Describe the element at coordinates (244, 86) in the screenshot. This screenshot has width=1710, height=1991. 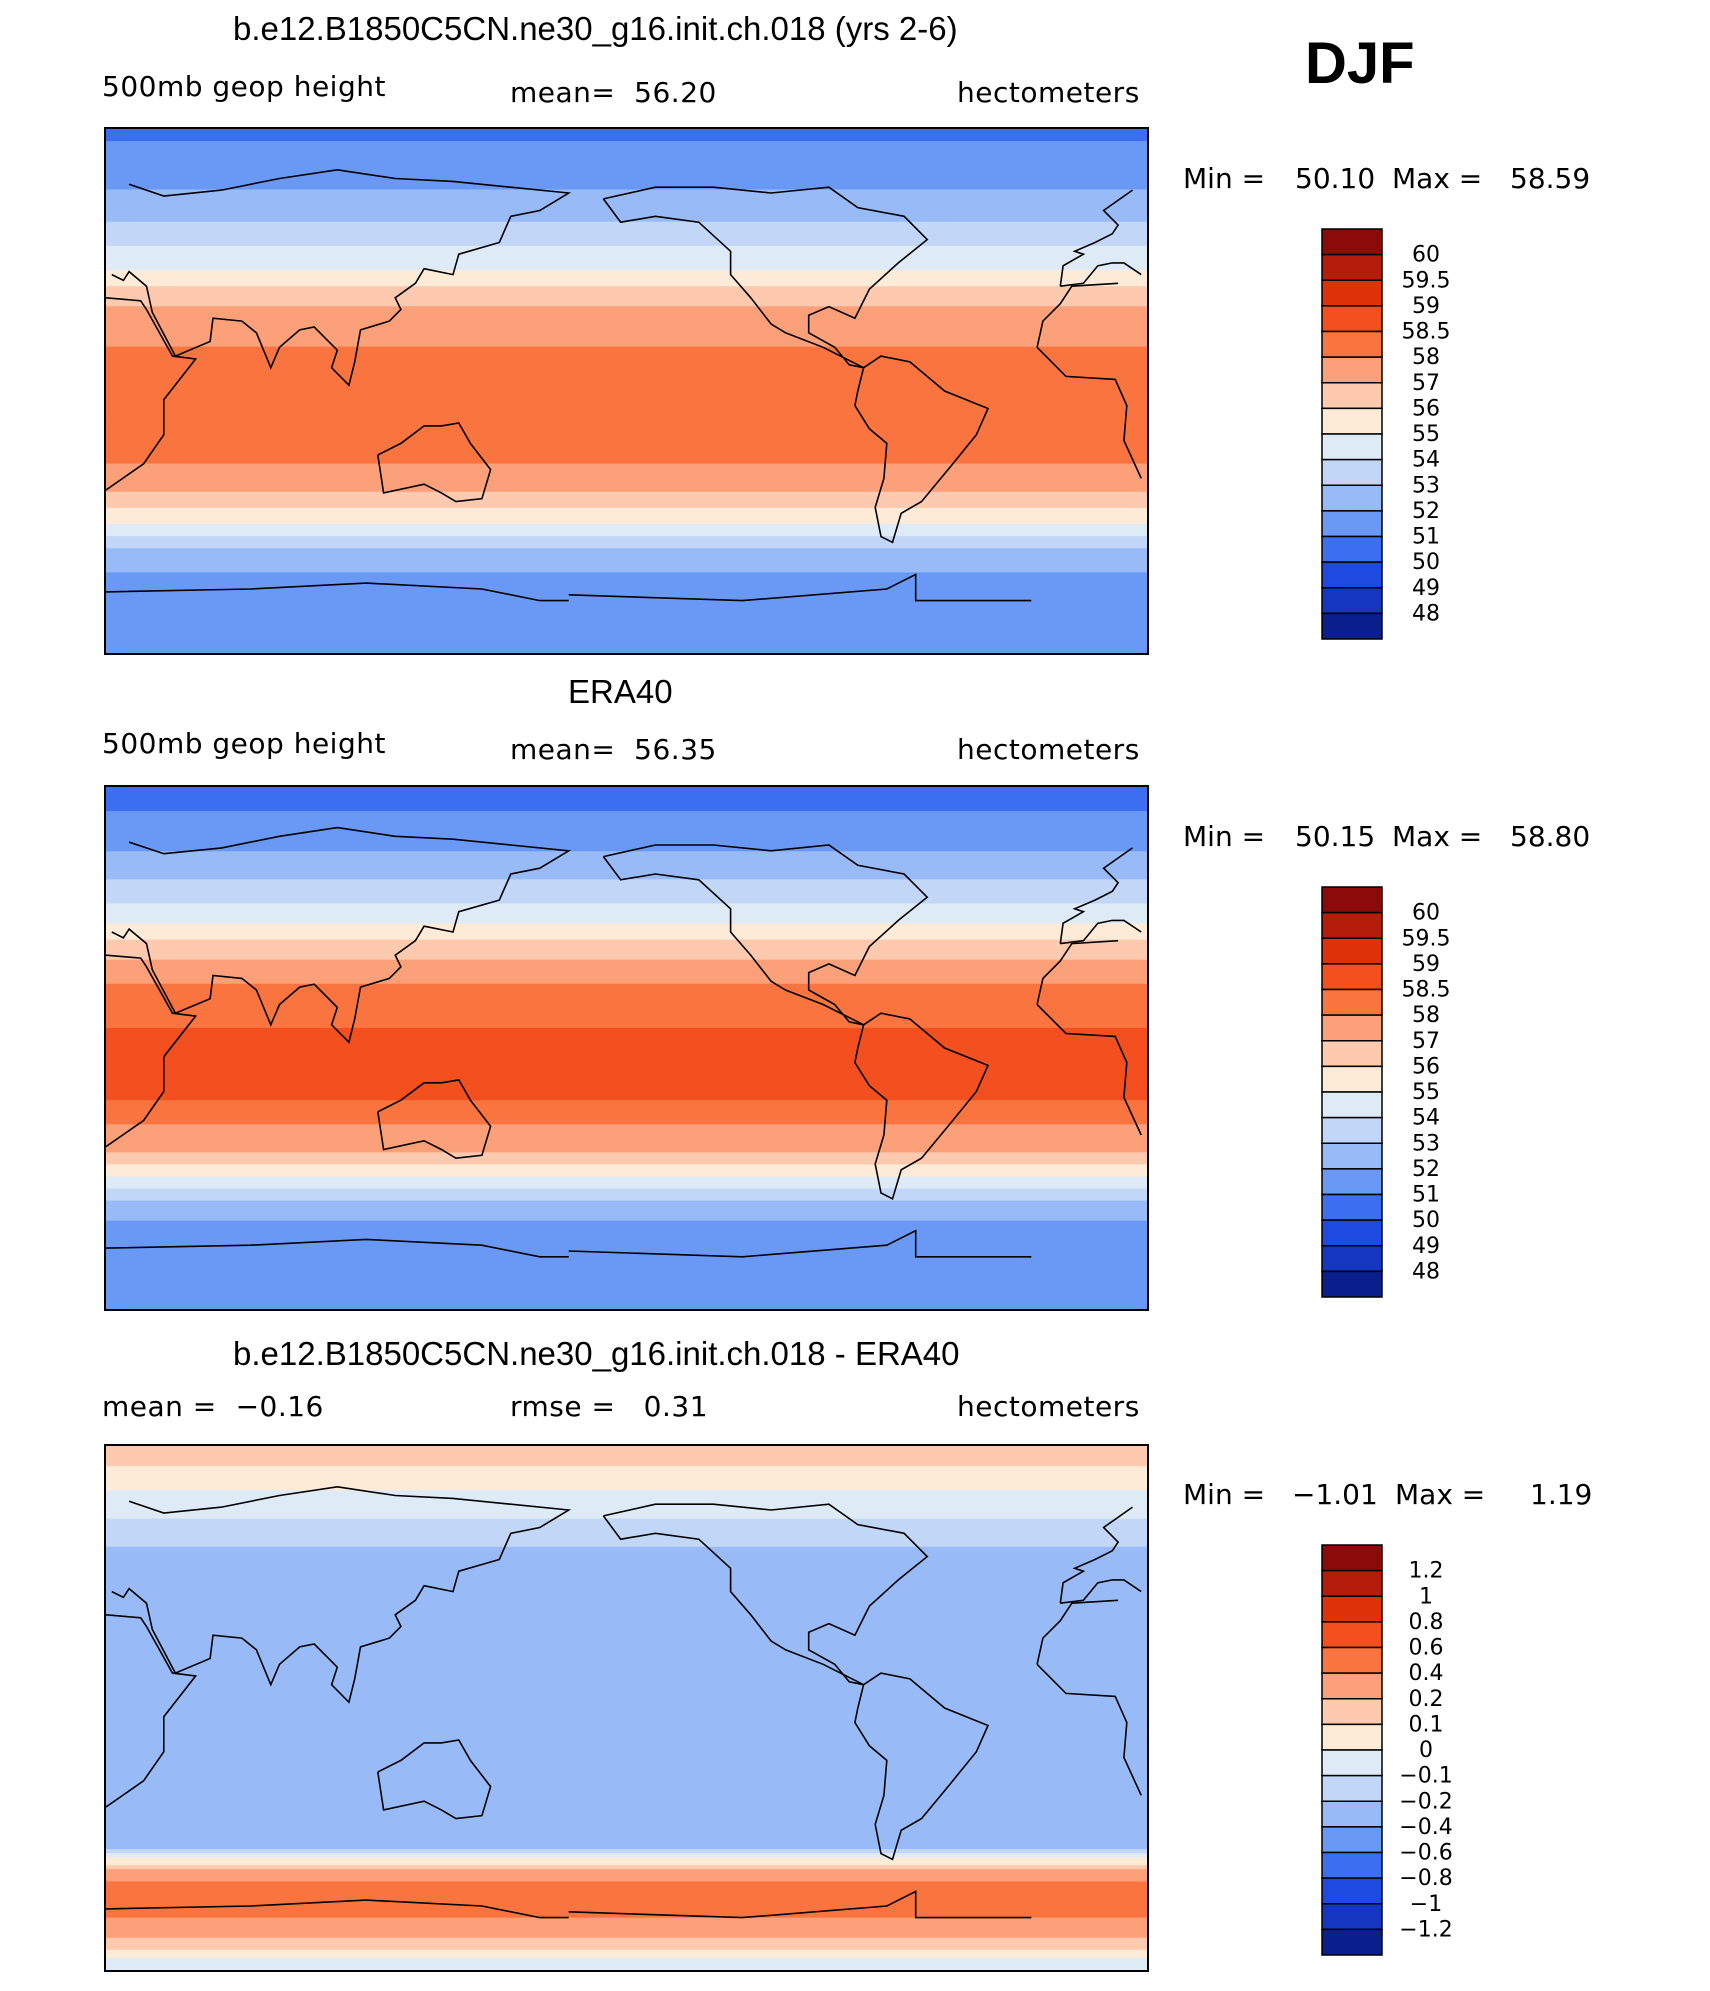
I see `panel-1-left-label: 500mb geop height` at that location.